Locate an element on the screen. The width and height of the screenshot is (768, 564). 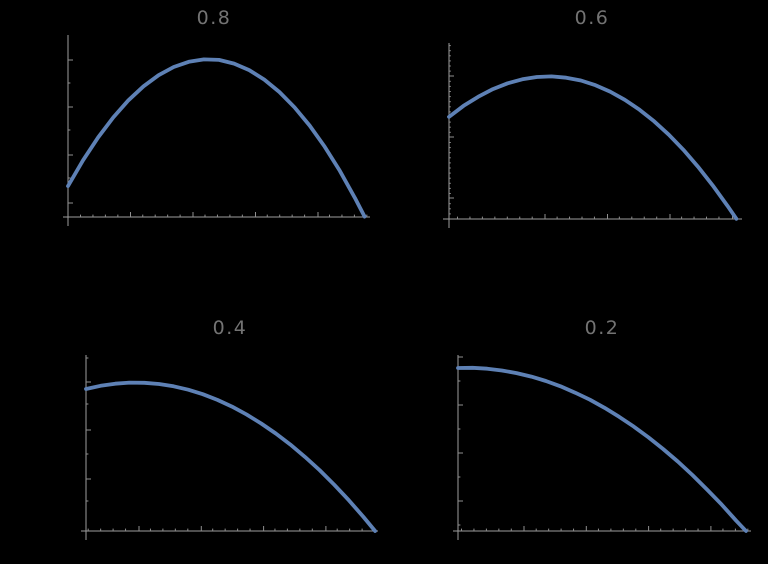
plot-0.8 is located at coordinates (216, 130).